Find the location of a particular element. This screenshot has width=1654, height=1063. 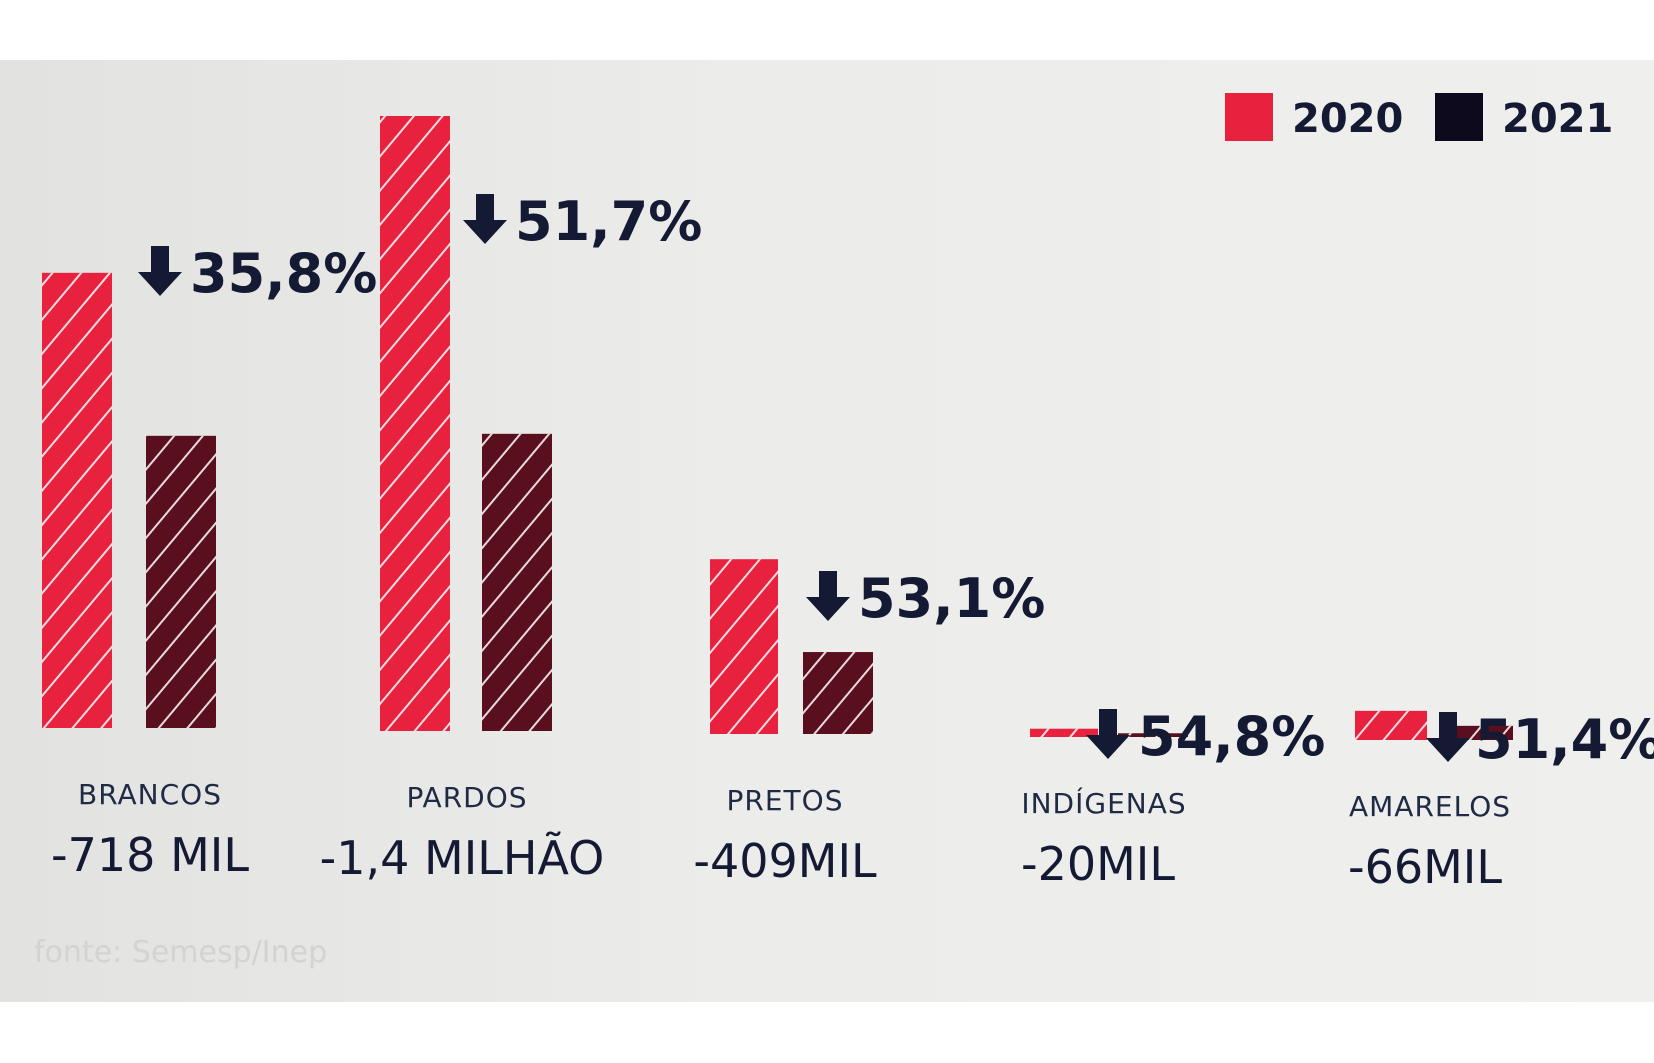

difference-label-amarelos: -66MIL is located at coordinates (1425, 867).